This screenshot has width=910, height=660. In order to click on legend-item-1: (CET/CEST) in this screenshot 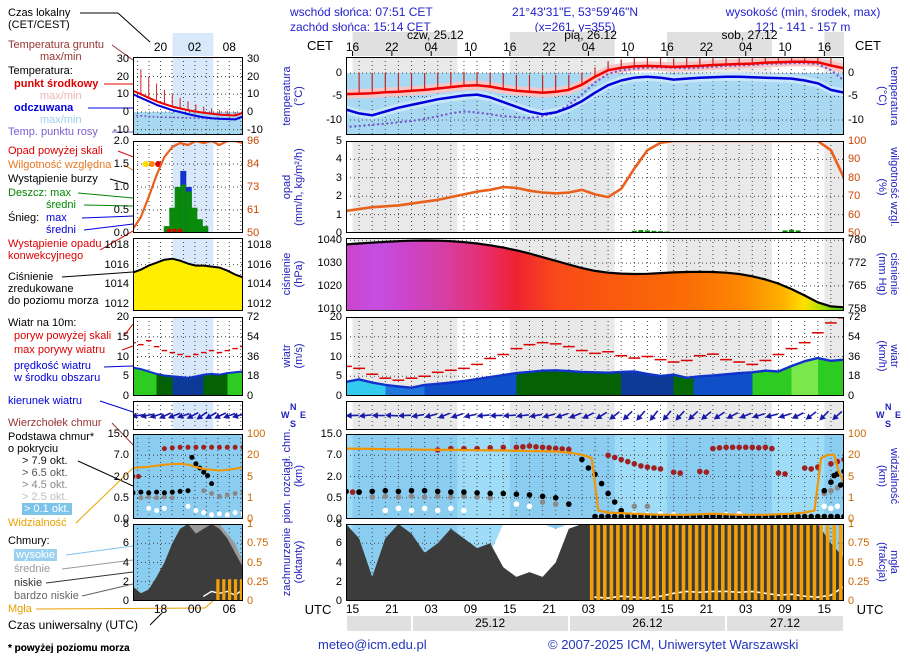, I will do `click(39, 25)`.